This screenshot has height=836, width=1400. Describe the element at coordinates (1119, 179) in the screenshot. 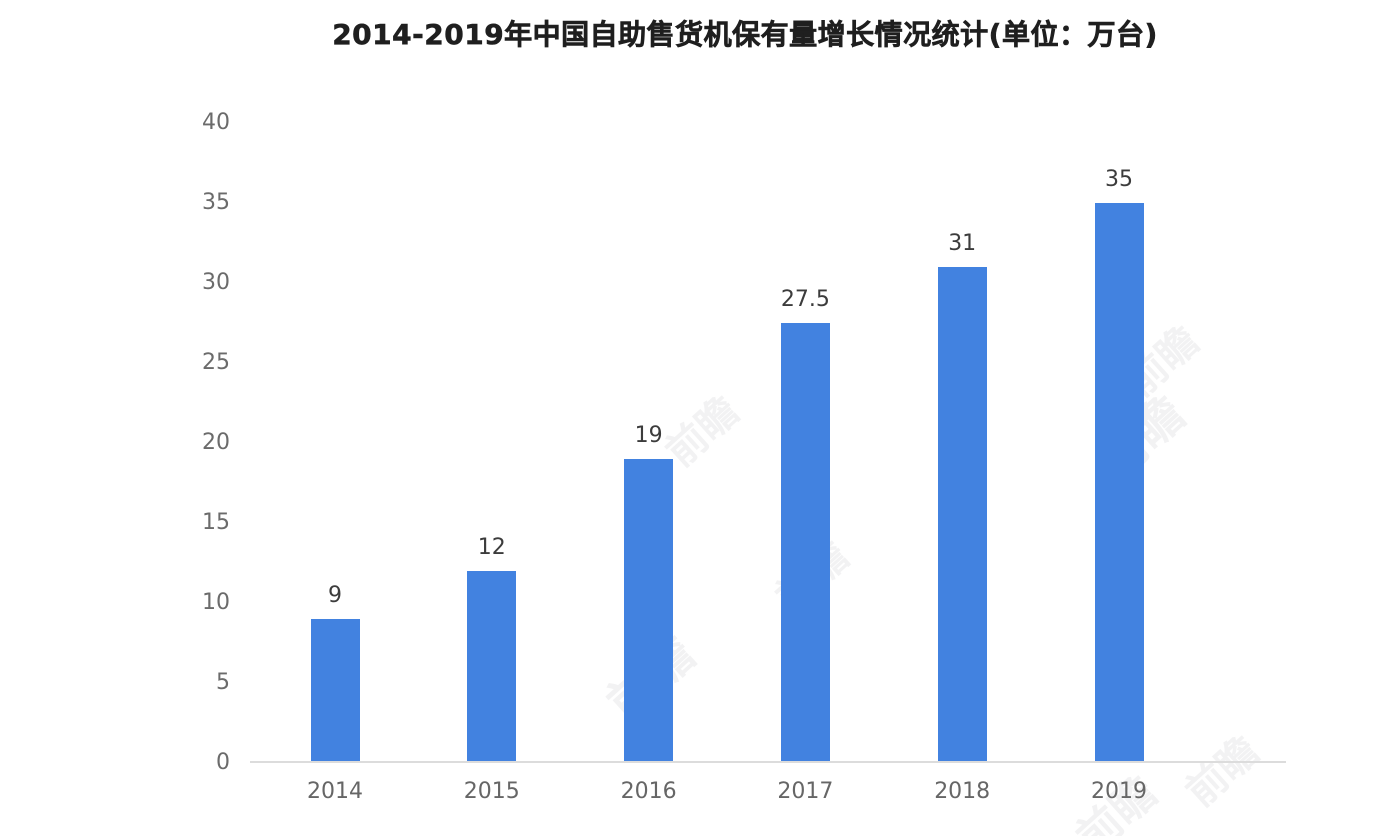

I see `value-label-2019: 35` at that location.